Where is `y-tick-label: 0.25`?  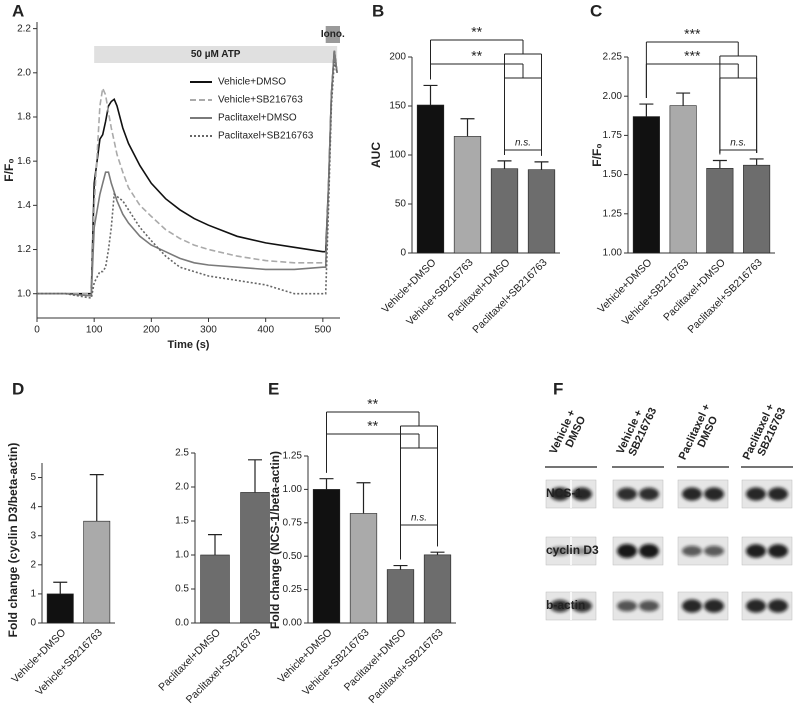 y-tick-label: 0.25 is located at coordinates (293, 589).